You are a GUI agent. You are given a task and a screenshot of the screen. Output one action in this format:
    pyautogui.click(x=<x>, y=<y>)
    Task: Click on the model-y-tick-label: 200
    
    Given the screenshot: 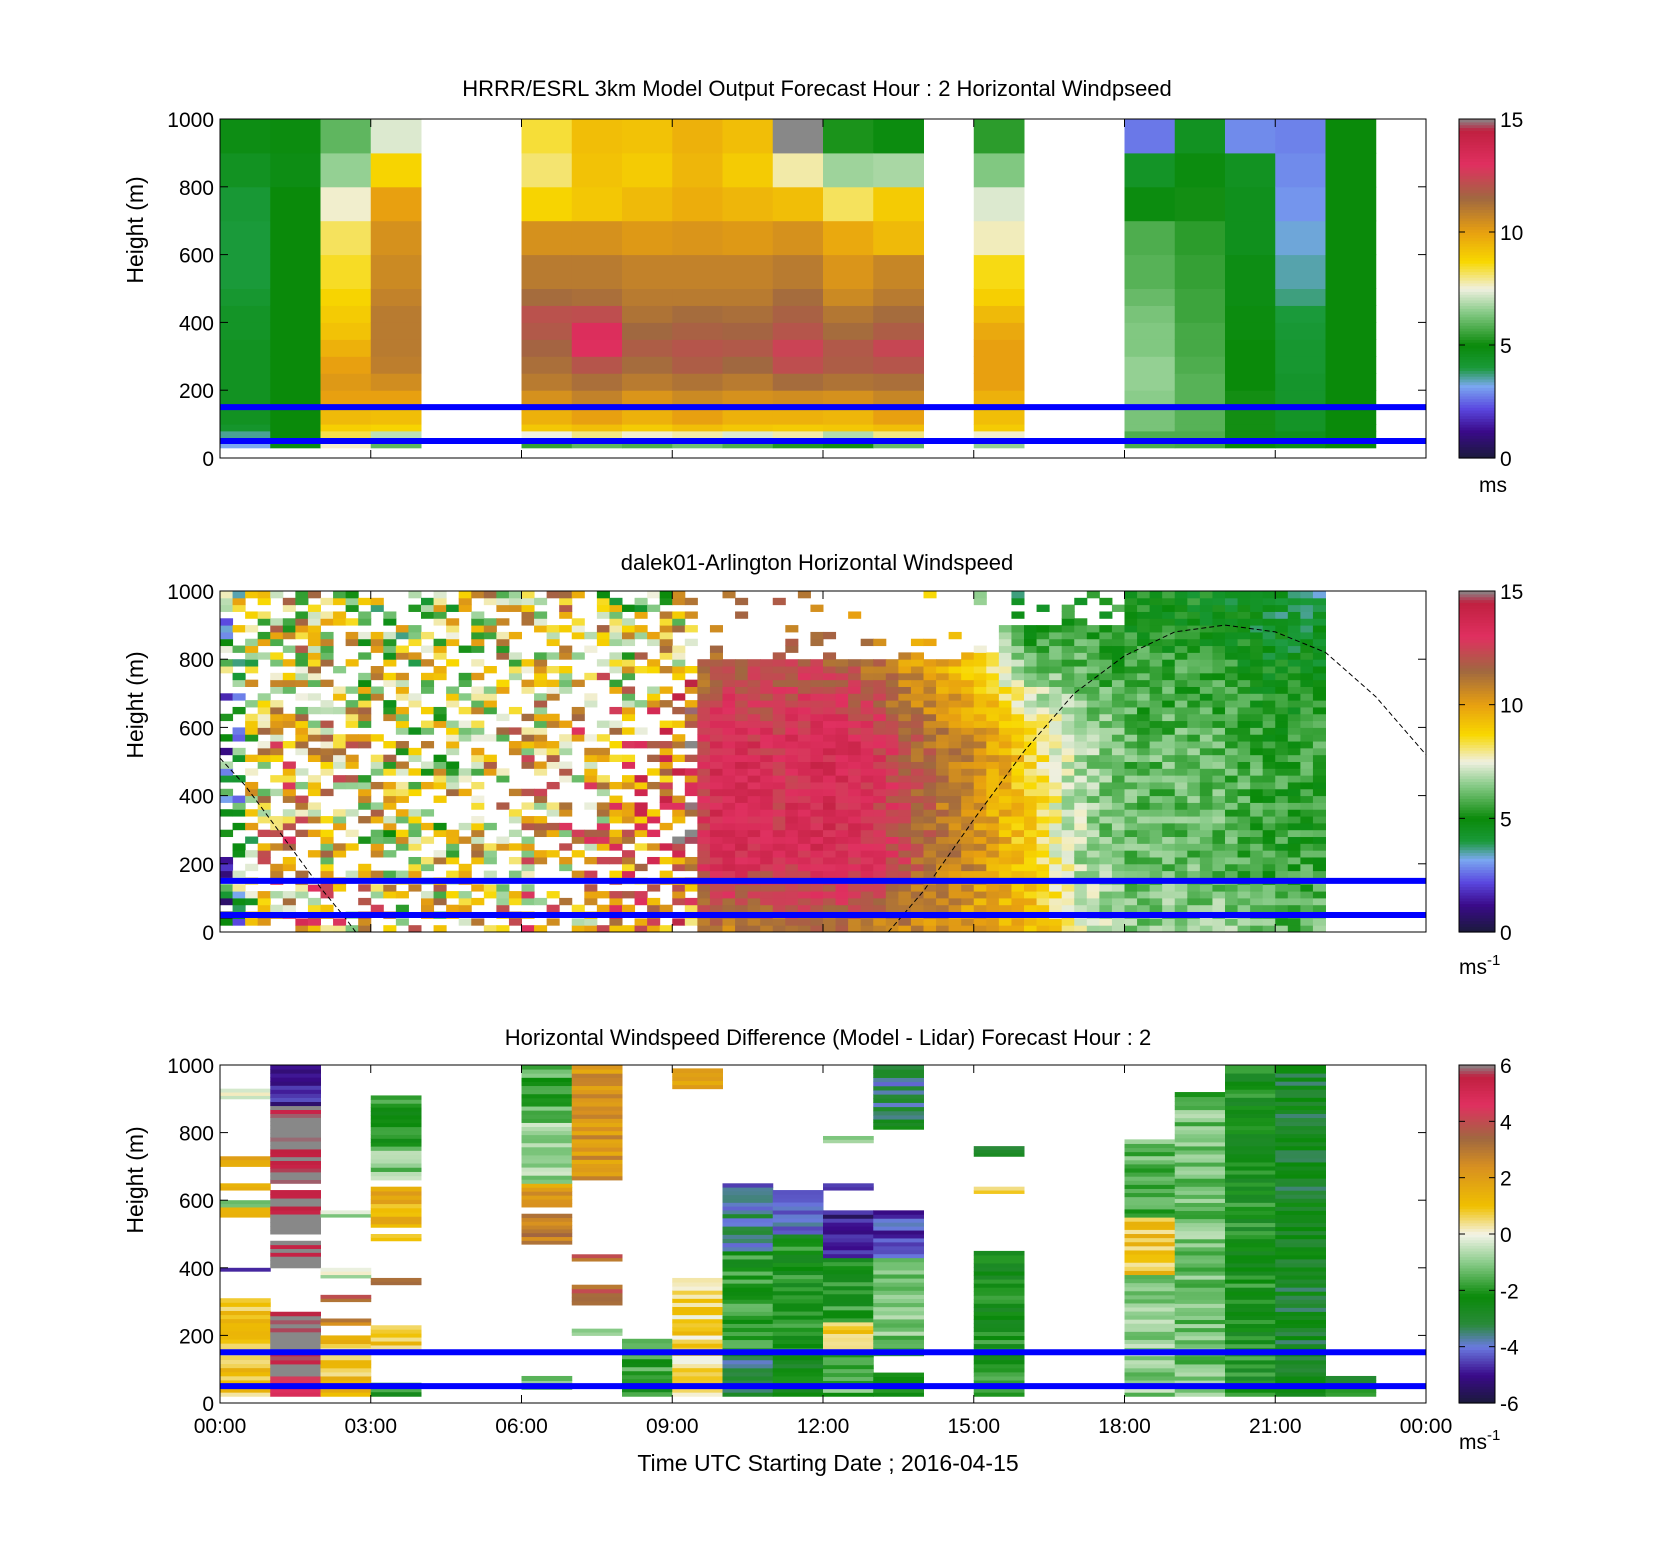 What is the action you would take?
    pyautogui.click(x=196, y=391)
    